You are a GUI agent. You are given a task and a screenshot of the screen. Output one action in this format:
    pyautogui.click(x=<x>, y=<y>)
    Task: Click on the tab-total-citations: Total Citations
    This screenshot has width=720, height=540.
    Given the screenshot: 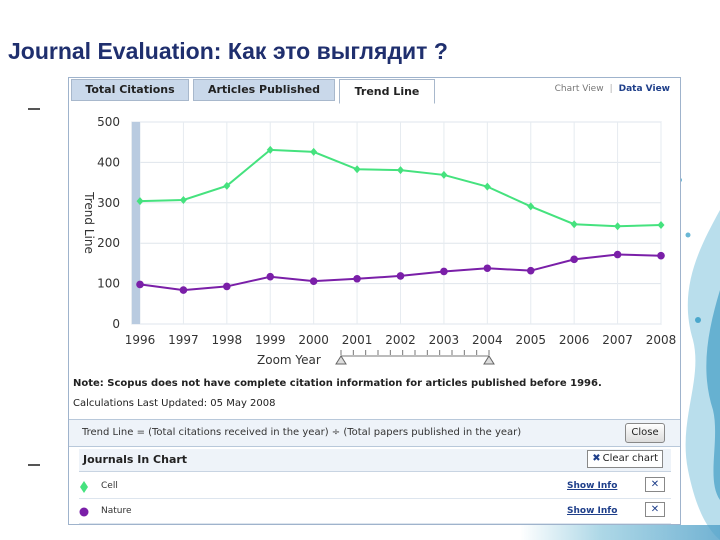 What is the action you would take?
    pyautogui.click(x=130, y=90)
    